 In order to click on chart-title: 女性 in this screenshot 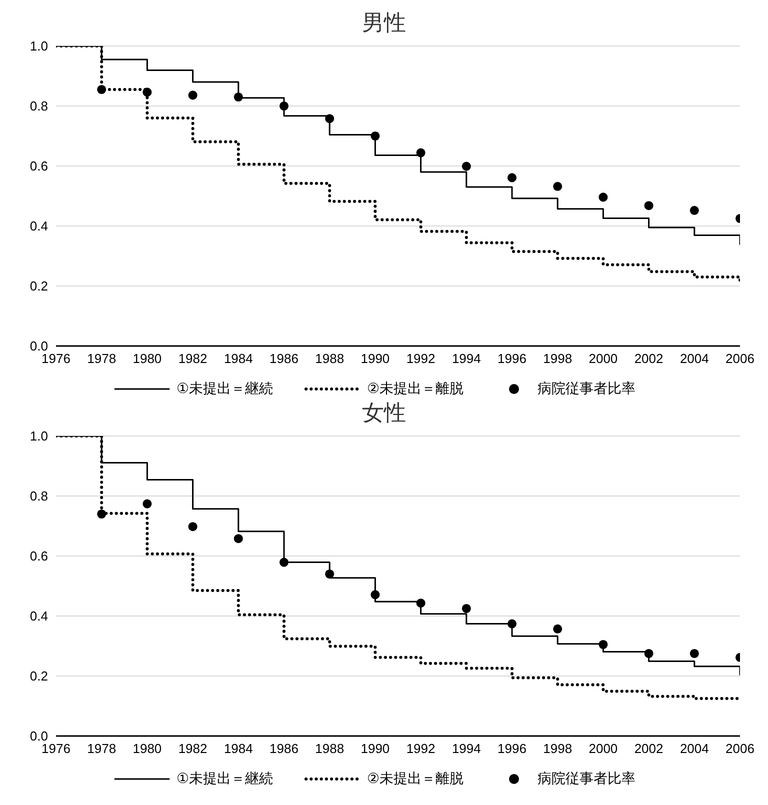, I will do `click(384, 413)`.